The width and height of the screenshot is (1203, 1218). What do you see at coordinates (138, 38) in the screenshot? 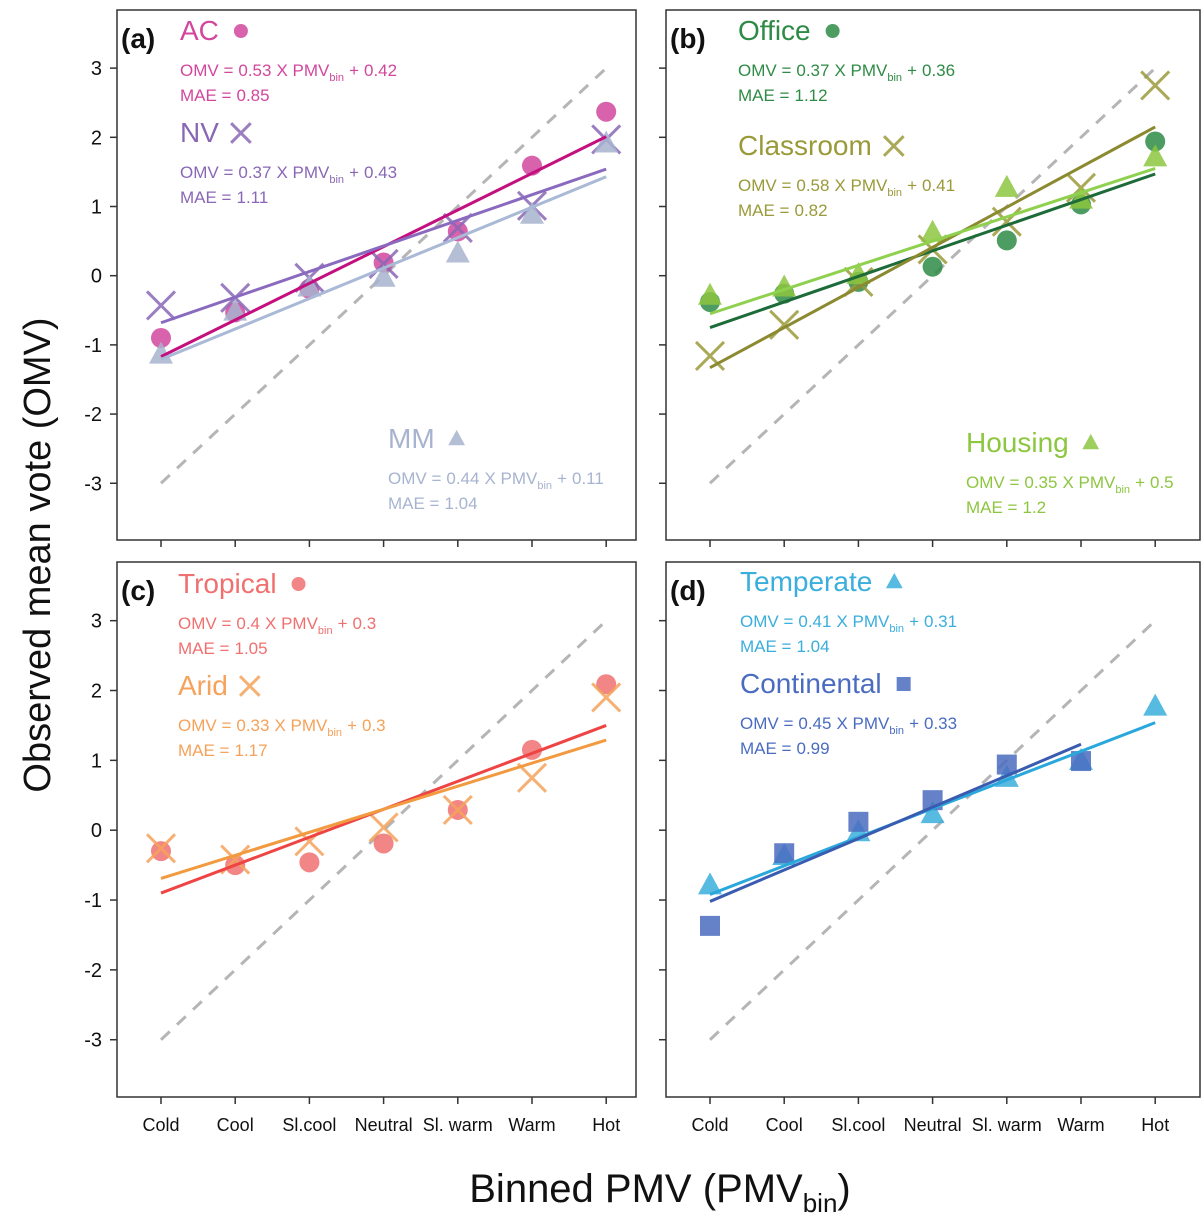
I see `panel-label: (a)` at bounding box center [138, 38].